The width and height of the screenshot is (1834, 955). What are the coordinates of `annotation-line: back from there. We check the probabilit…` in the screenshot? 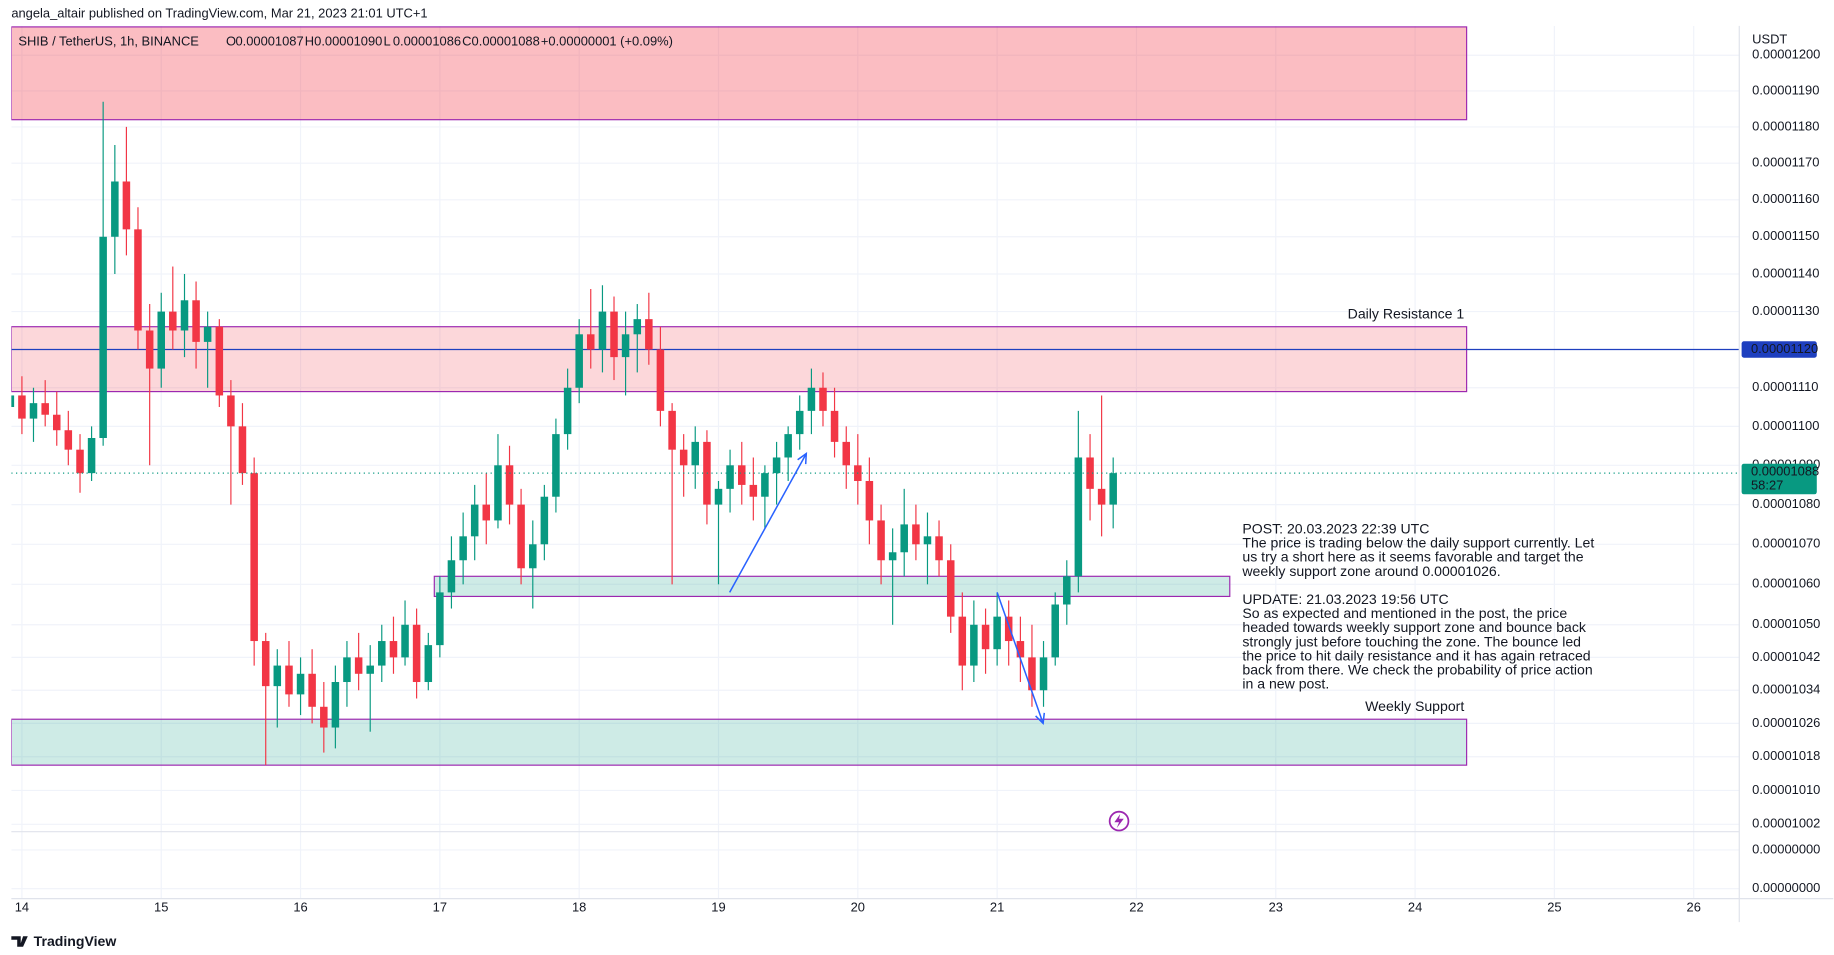 It's located at (1417, 669).